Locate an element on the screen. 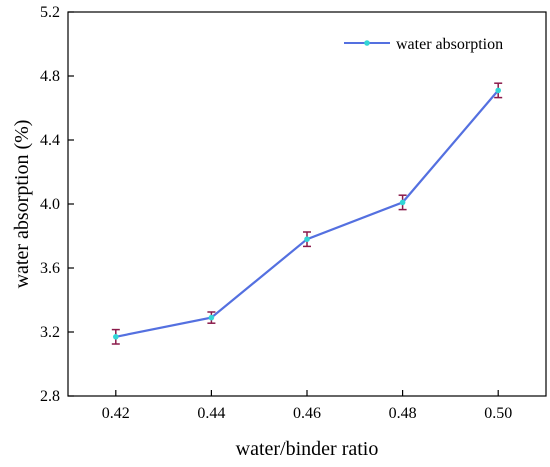 The image size is (550, 467). legend-marker-swatch is located at coordinates (367, 43).